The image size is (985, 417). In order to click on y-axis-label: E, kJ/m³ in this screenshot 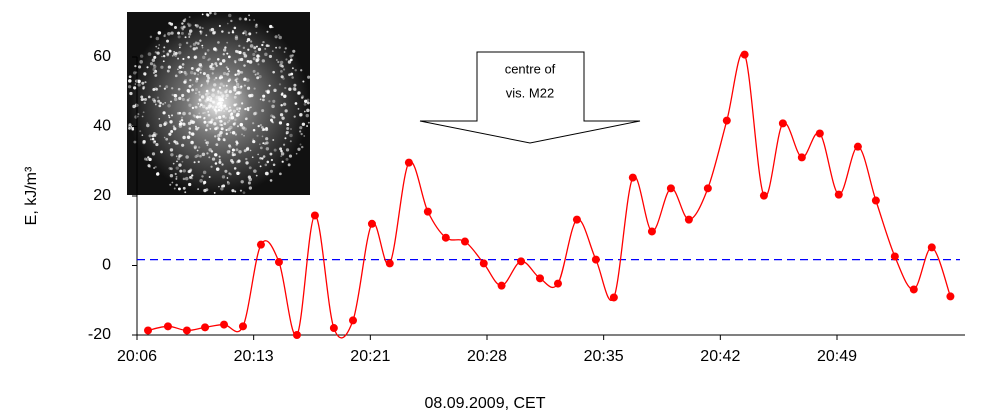, I will do `click(31, 195)`.